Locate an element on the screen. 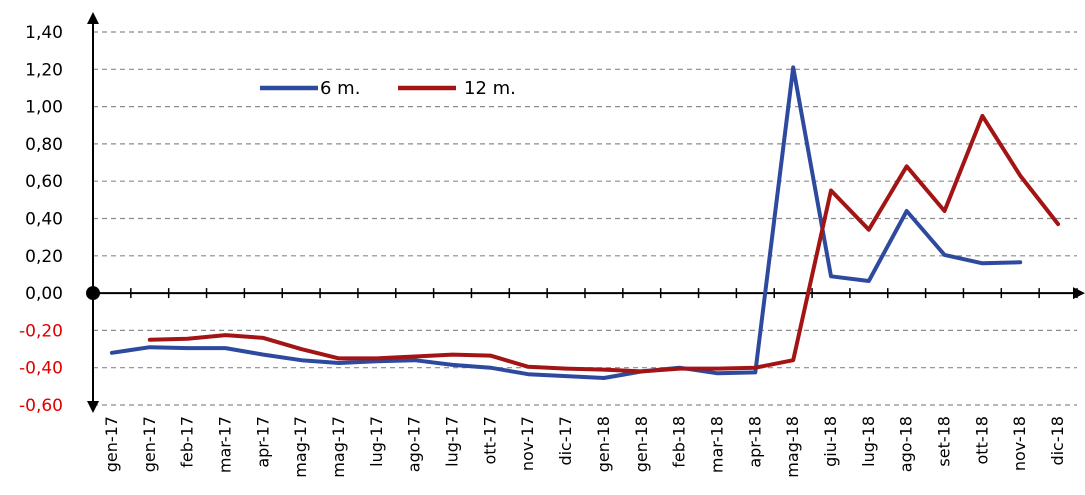 Image resolution: width=1085 pixels, height=495 pixels. y-tick-label: 0,40 is located at coordinates (44, 220).